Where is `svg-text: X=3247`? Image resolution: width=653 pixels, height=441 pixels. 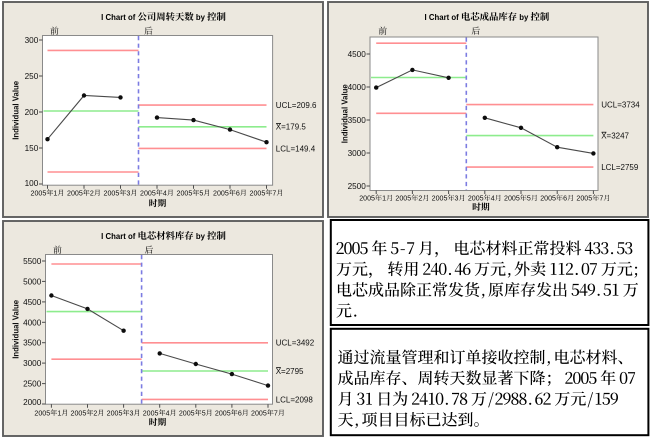 svg-text: X=3247 is located at coordinates (615, 136).